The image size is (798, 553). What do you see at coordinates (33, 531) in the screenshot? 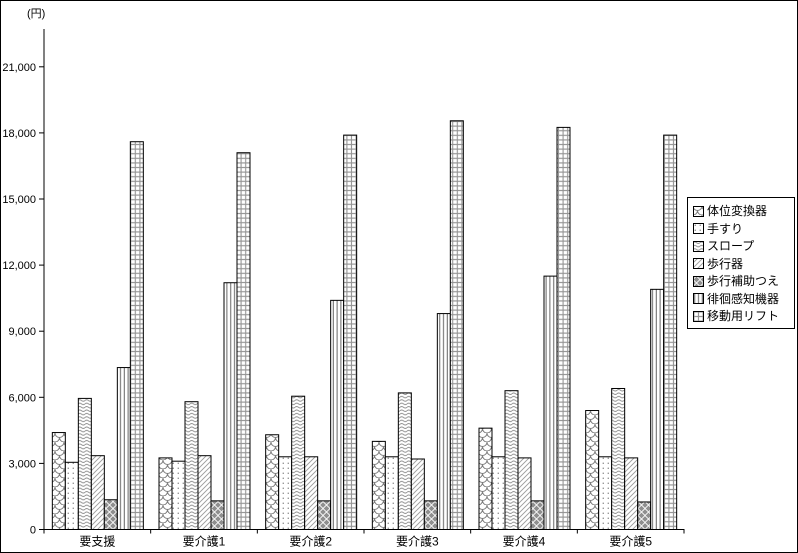
I see `y-axis-tick-label: 0` at bounding box center [33, 531].